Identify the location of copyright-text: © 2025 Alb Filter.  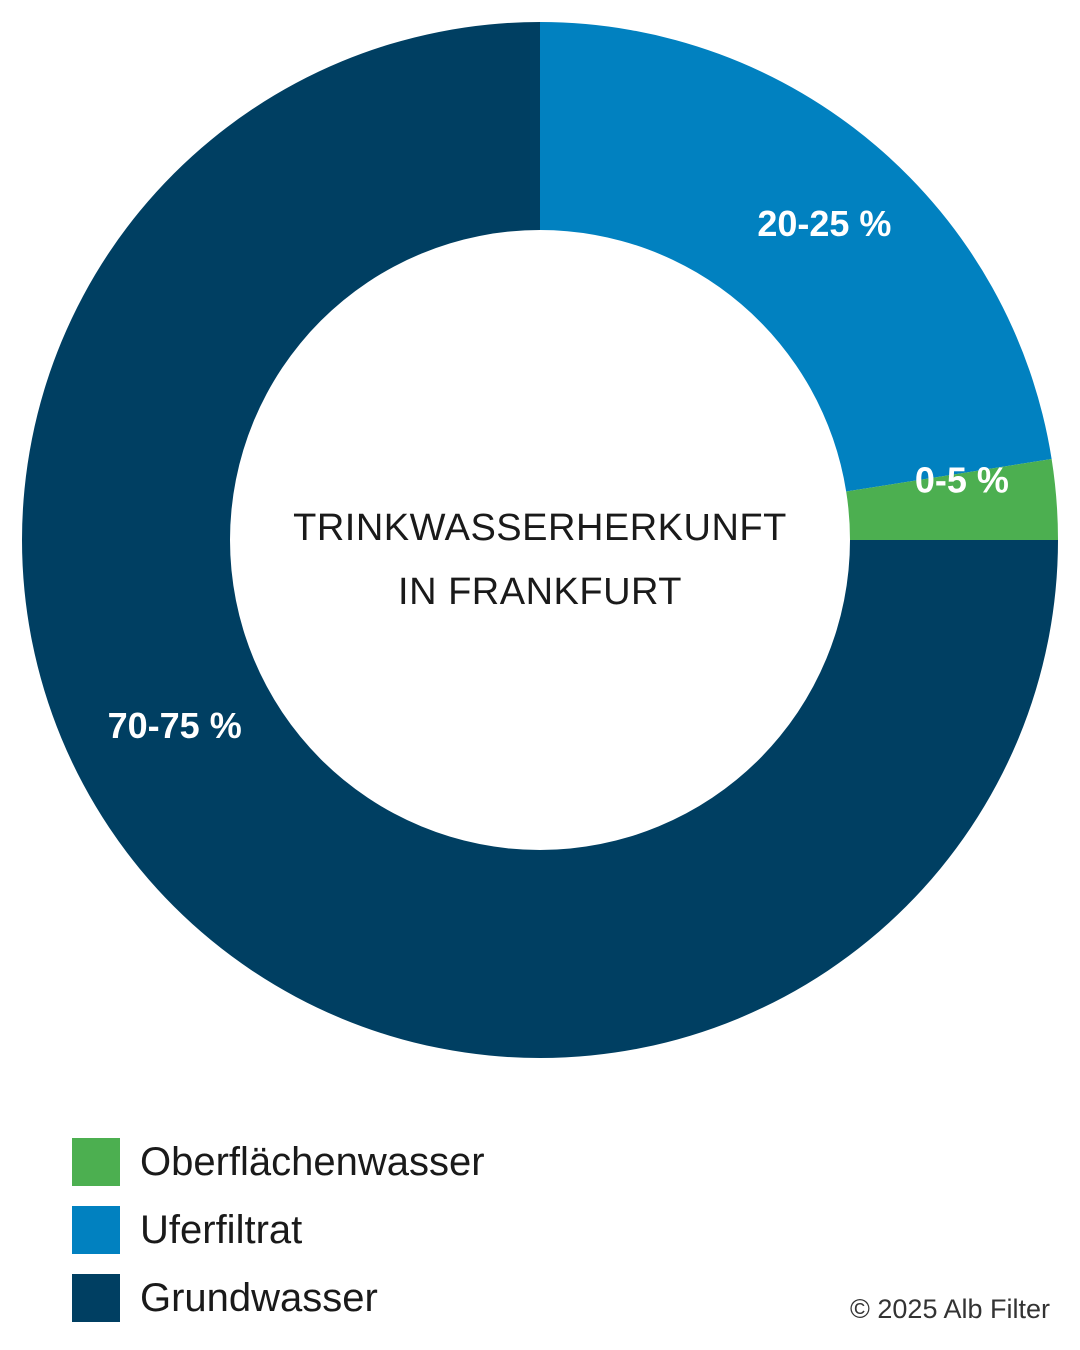
(950, 1309).